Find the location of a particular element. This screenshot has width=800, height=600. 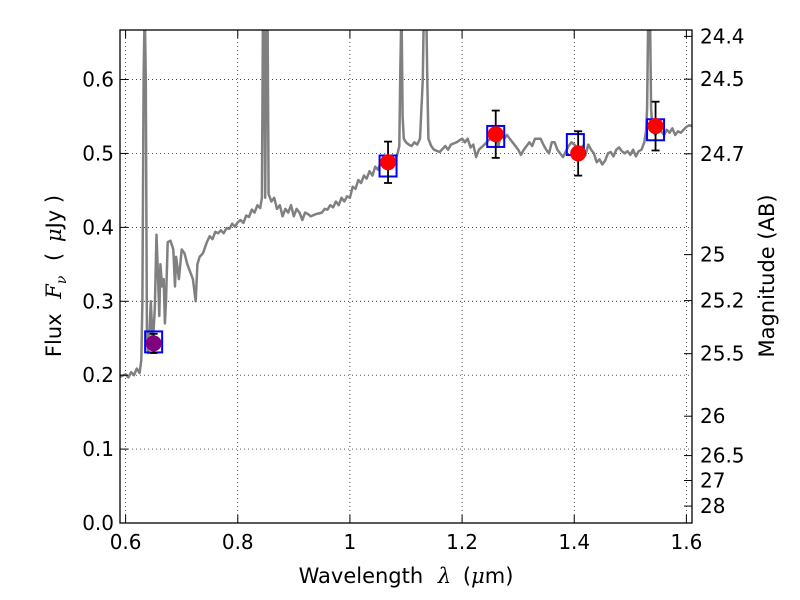

y2-tick-label: 24.4 is located at coordinates (722, 36).